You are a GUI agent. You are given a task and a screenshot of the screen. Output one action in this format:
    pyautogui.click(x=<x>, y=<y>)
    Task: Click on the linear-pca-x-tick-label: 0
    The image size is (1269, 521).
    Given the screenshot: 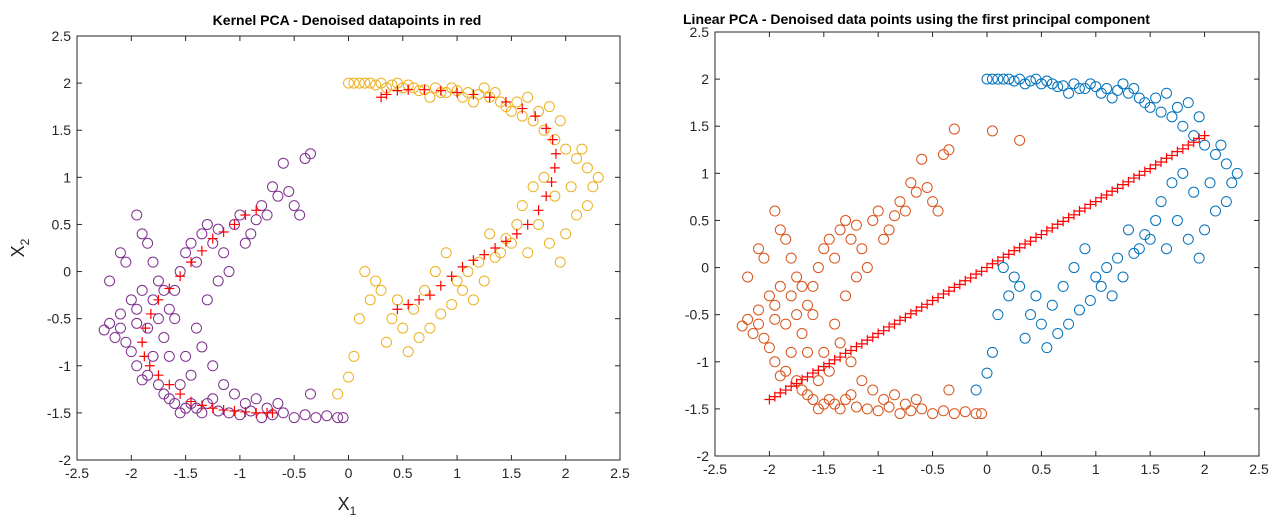 What is the action you would take?
    pyautogui.click(x=987, y=469)
    